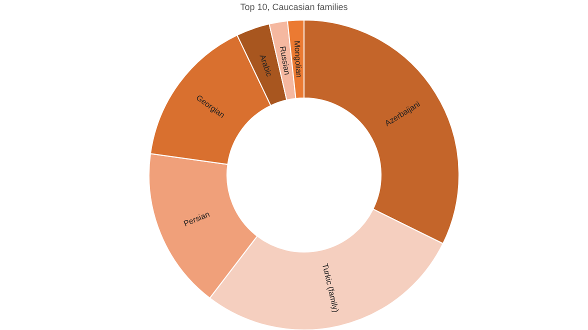 This screenshot has height=330, width=588. What do you see at coordinates (294, 7) in the screenshot?
I see `chart-title: Top 10, Caucasian families` at bounding box center [294, 7].